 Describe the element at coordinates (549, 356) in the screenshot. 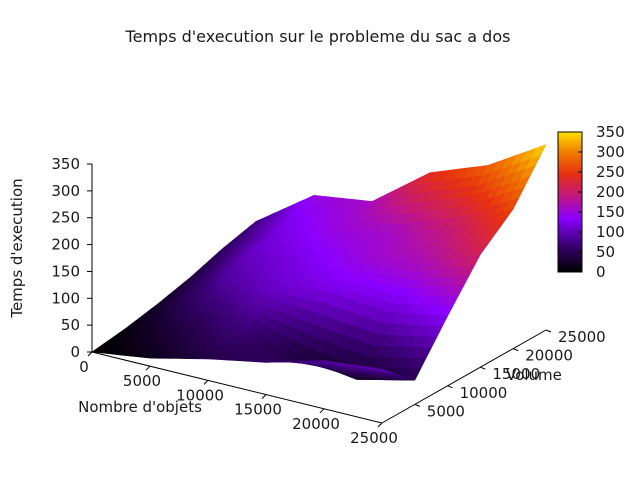

I see `y-tick-label: 20000` at that location.